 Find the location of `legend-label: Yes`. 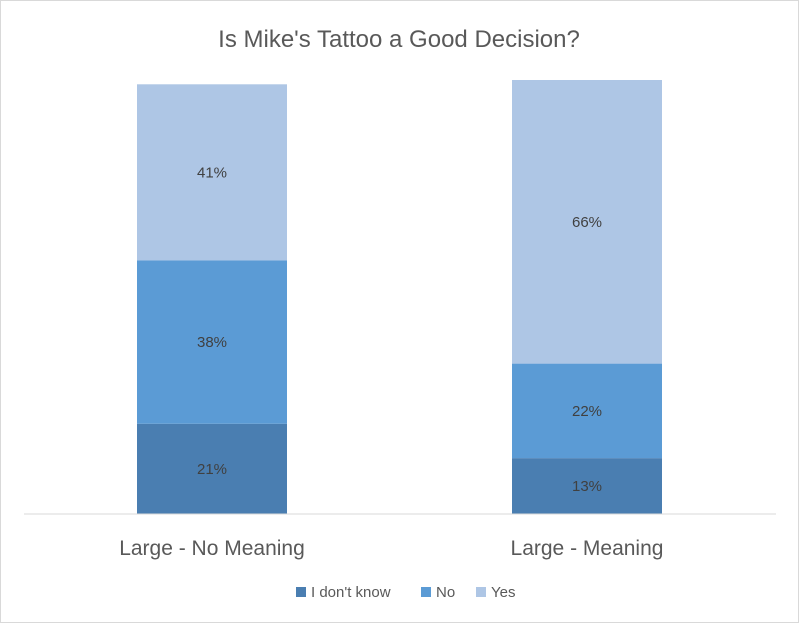

legend-label: Yes is located at coordinates (503, 592).